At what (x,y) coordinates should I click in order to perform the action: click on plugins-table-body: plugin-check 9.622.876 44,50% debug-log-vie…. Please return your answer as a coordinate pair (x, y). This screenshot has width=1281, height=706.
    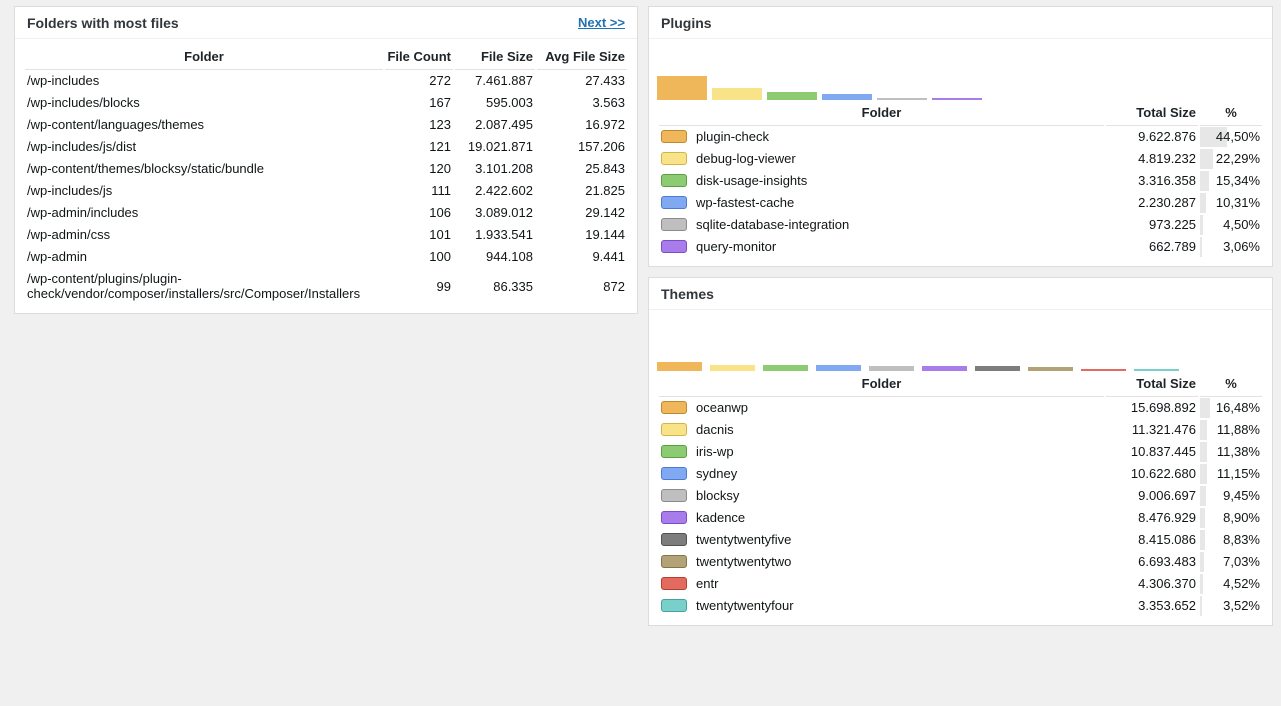
    Looking at the image, I should click on (960, 192).